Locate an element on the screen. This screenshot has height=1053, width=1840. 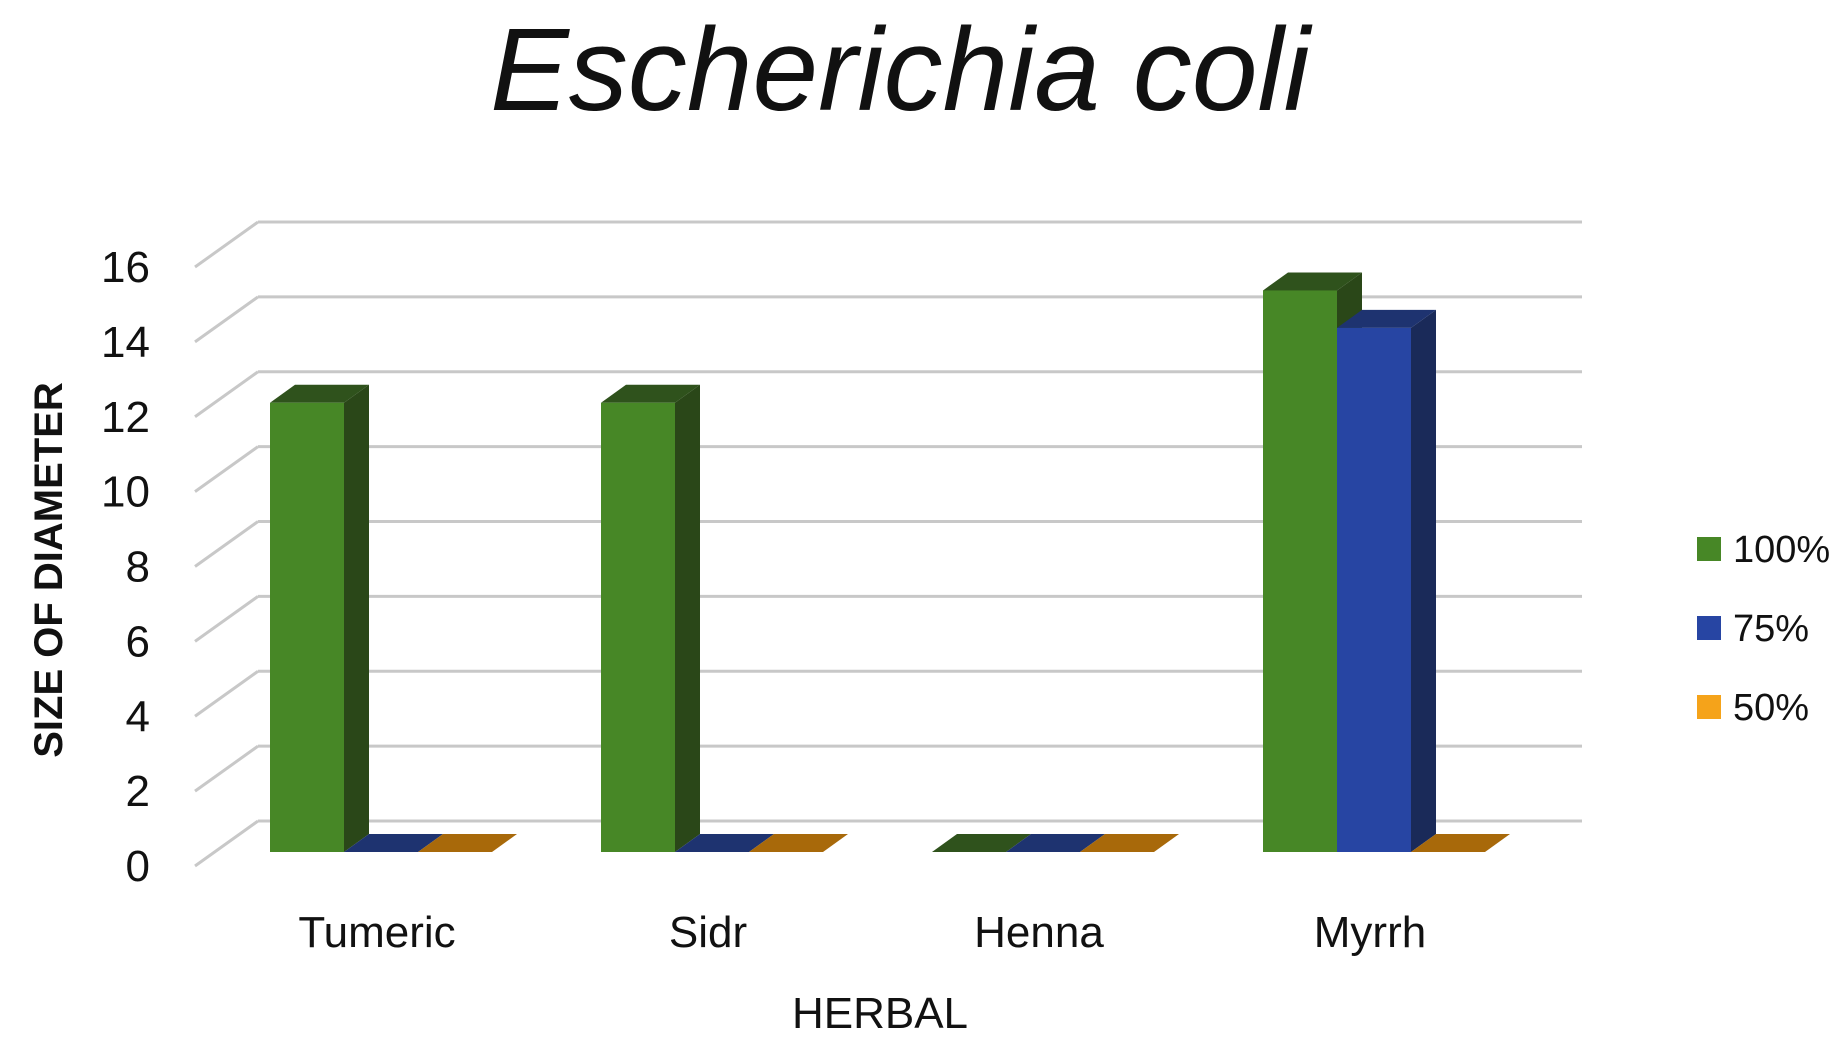
bar-henna-75pct is located at coordinates (1055, 843).